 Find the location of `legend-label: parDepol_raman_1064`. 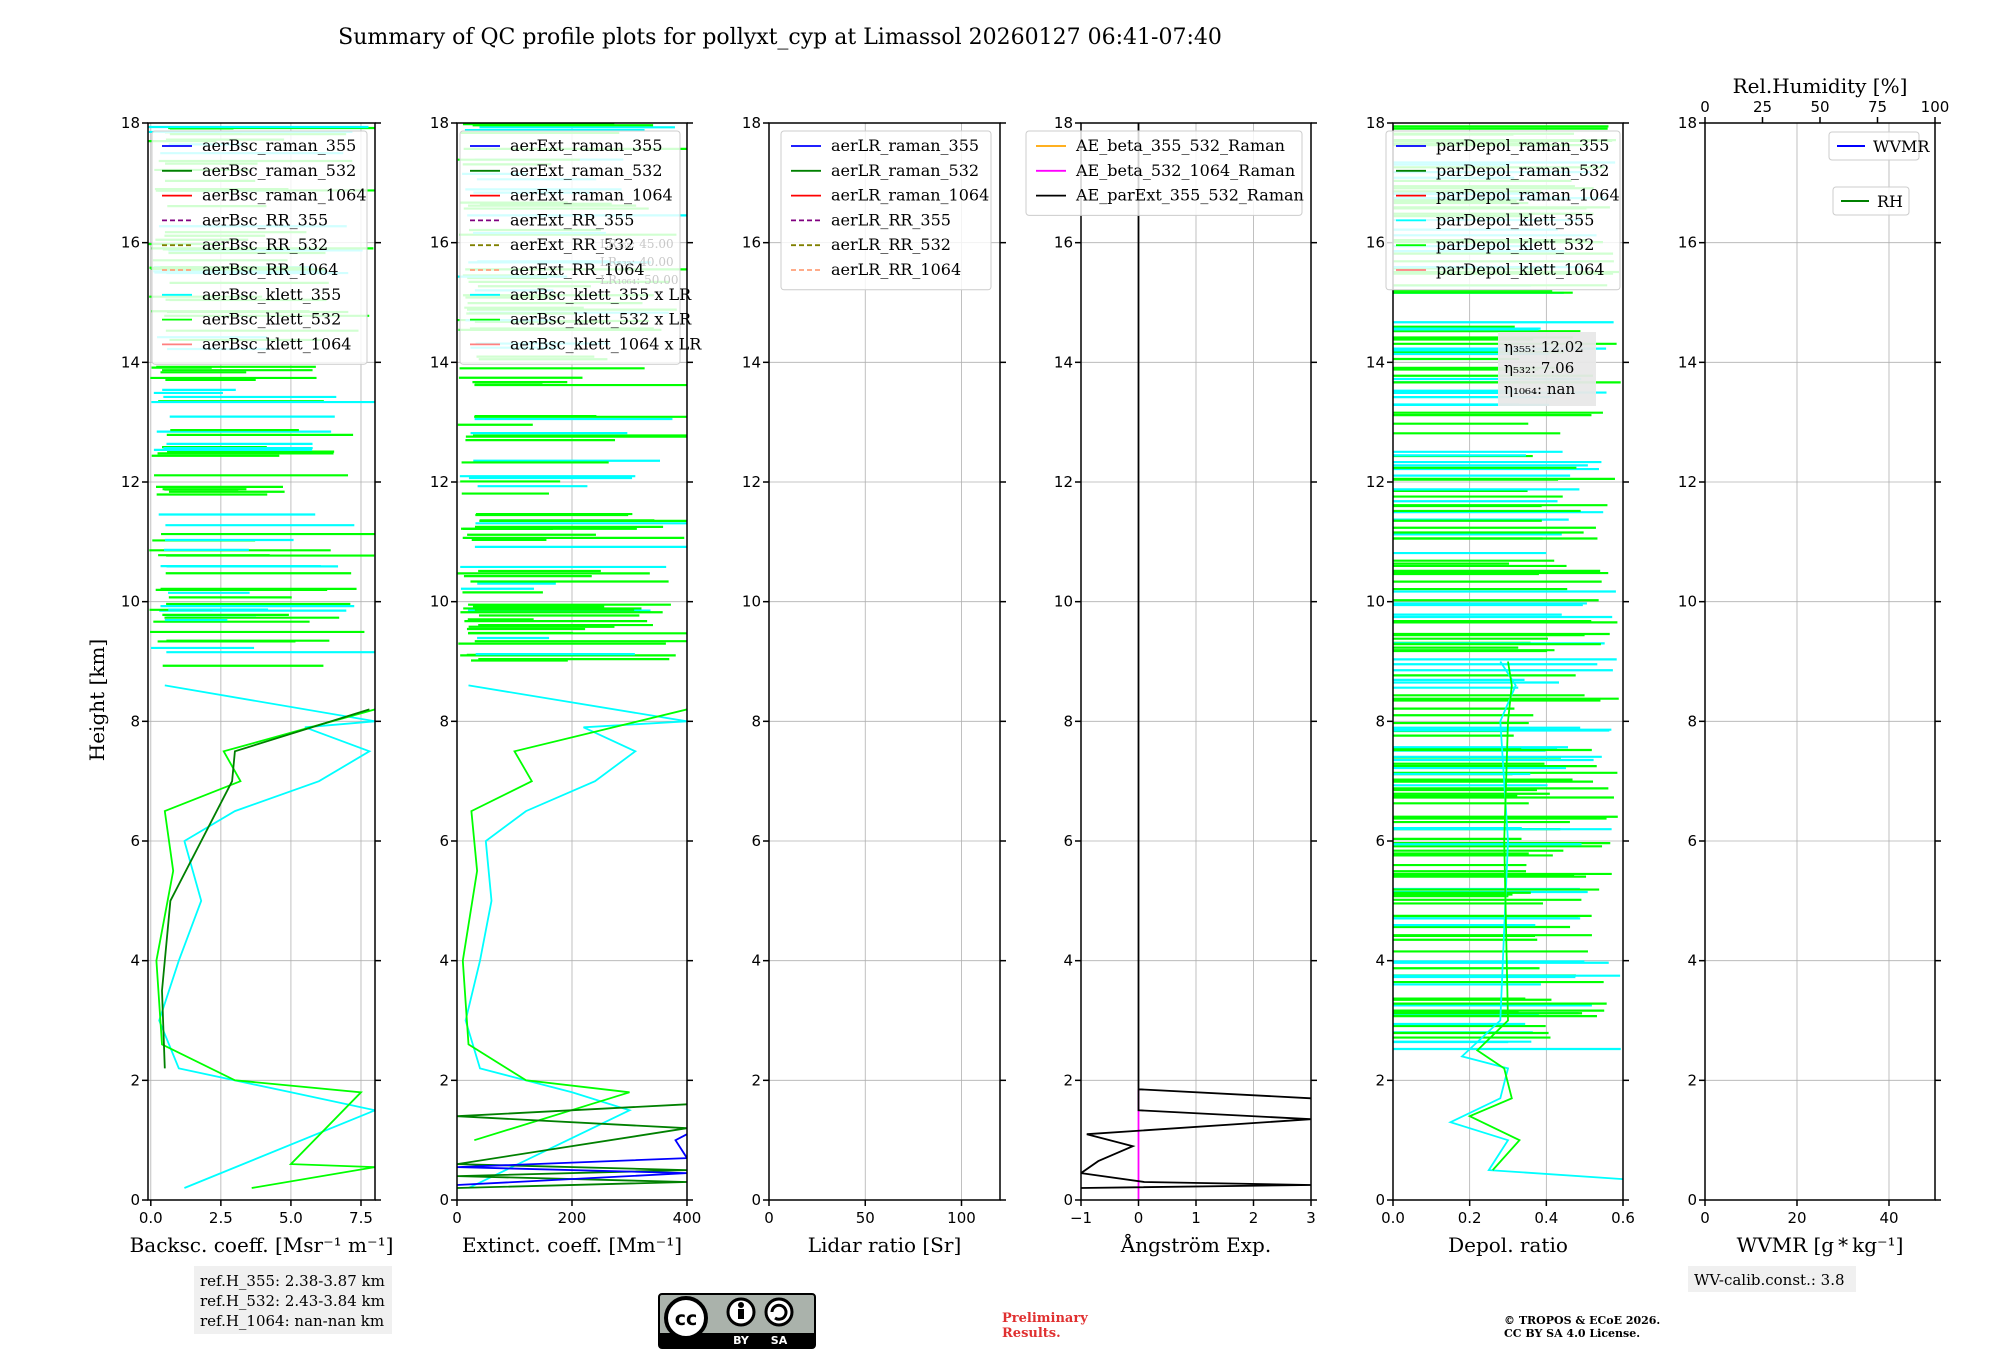

legend-label: parDepol_raman_1064 is located at coordinates (1528, 195).